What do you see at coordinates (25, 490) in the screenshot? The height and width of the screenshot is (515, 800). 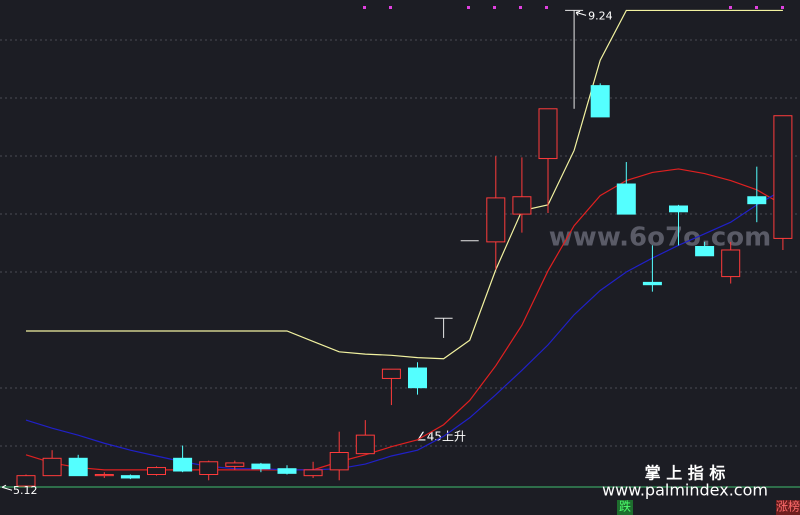 I see `low-label: 5.12` at bounding box center [25, 490].